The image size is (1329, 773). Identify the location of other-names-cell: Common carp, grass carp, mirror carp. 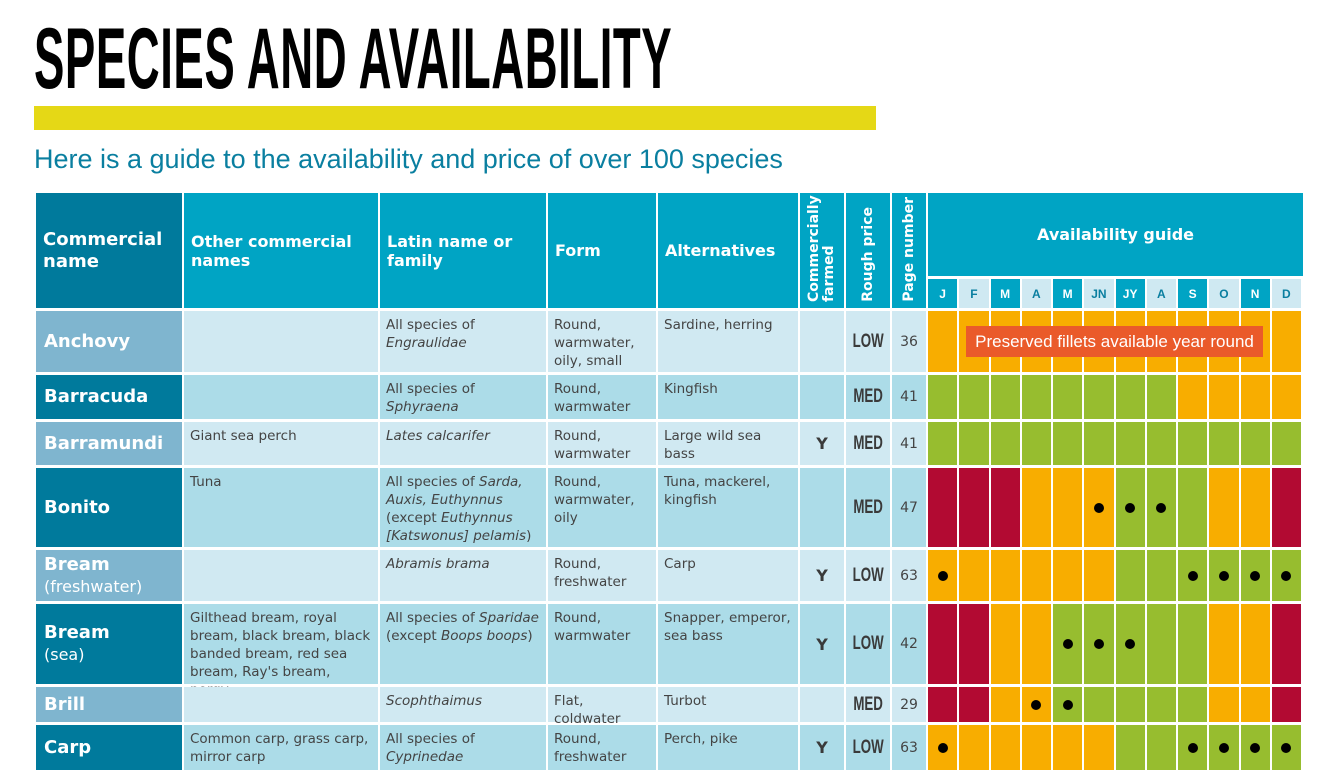
(281, 747).